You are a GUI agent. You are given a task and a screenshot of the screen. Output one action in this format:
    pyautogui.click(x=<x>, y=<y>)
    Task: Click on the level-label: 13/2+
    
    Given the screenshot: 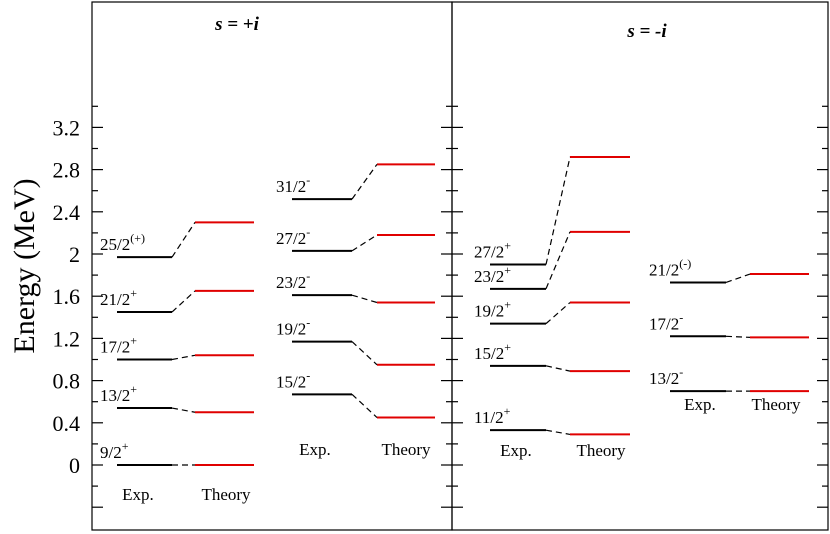 What is the action you would take?
    pyautogui.click(x=118, y=393)
    